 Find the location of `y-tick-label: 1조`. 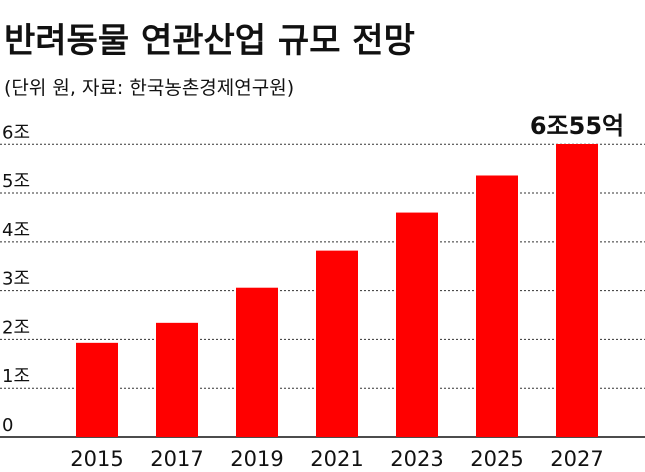

y-tick-label: 1조 is located at coordinates (16, 376).